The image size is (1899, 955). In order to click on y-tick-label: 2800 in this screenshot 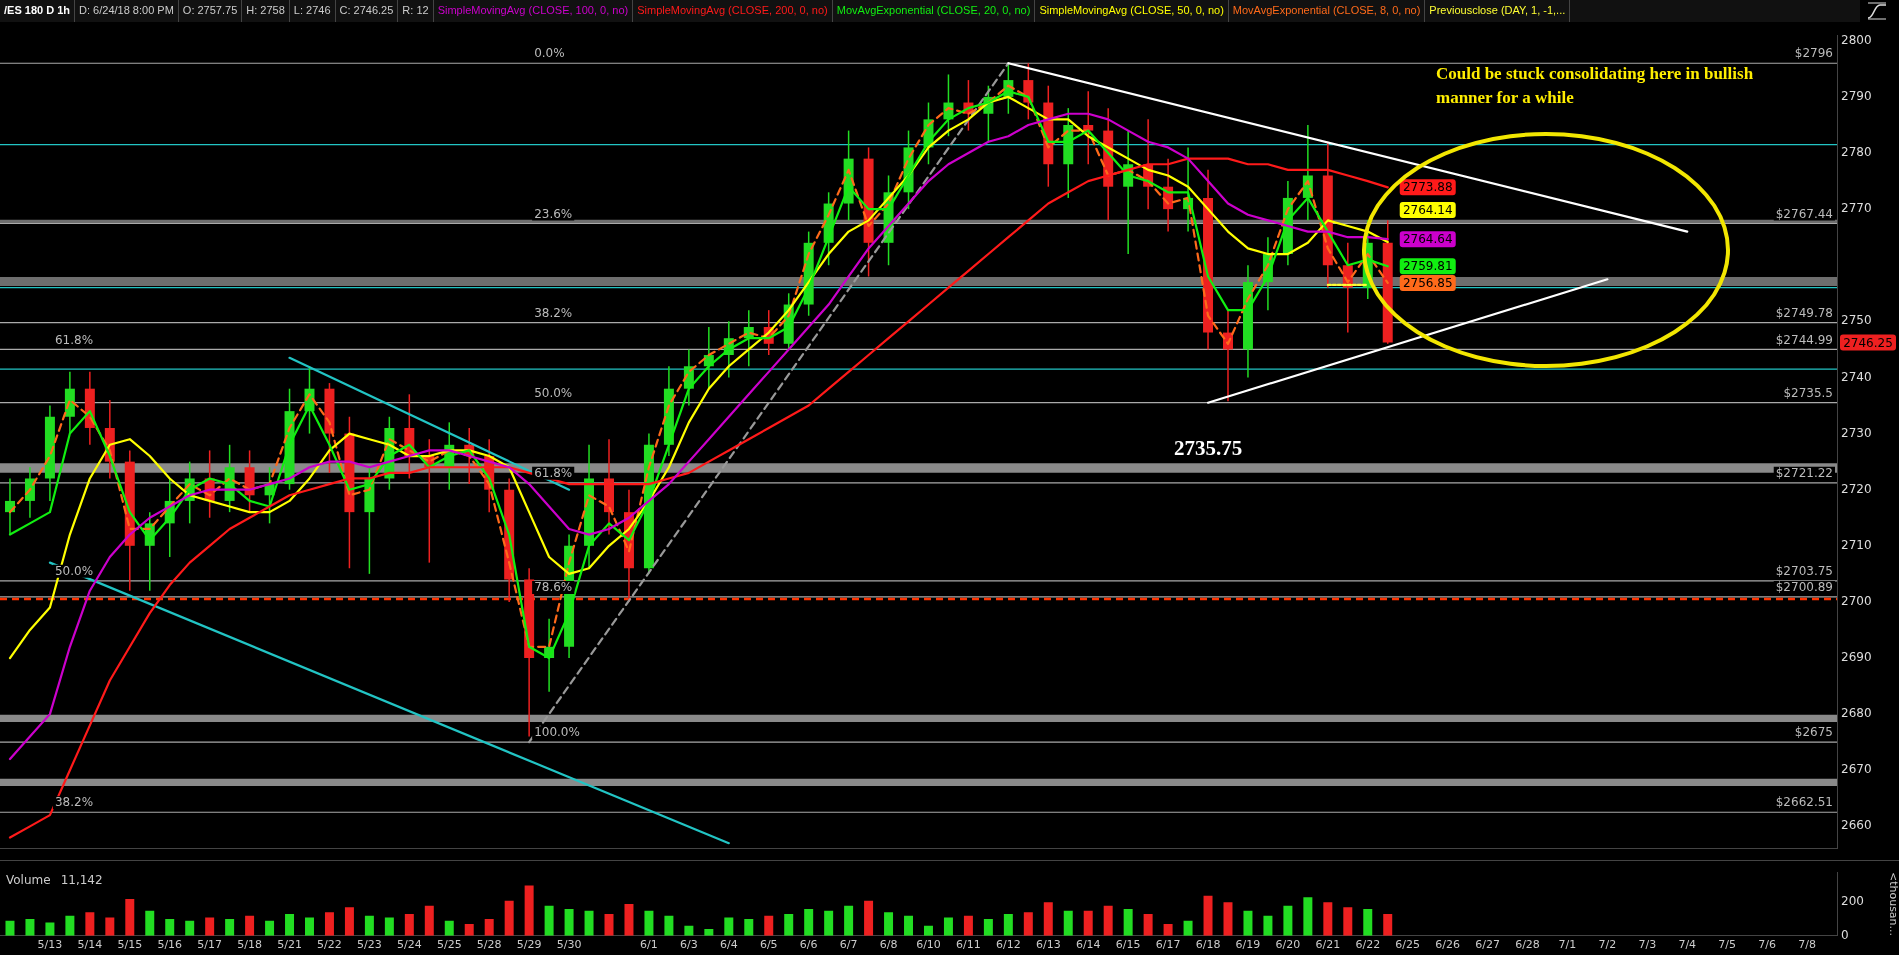, I will do `click(1856, 39)`.